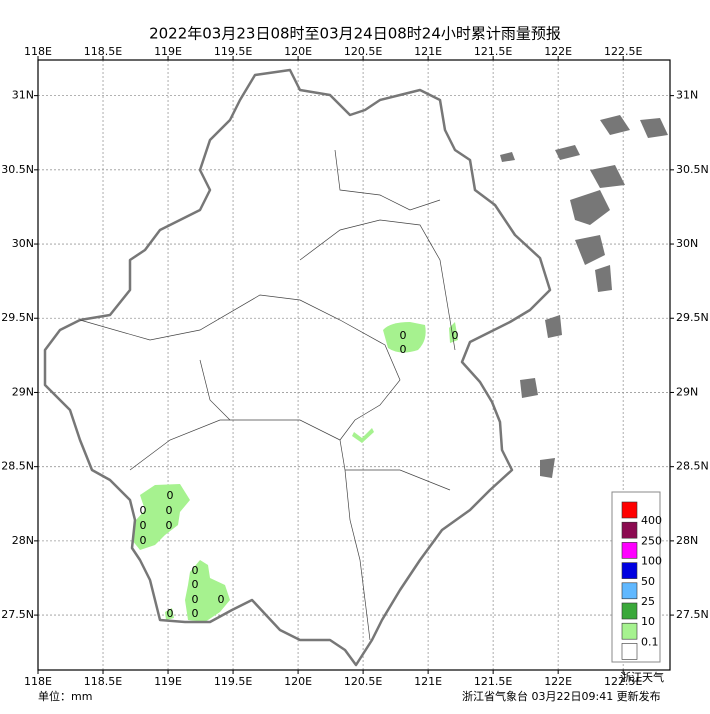 Image resolution: width=710 pixels, height=714 pixels. Describe the element at coordinates (65, 696) in the screenshot. I see `unit-label: 单位：mm` at that location.